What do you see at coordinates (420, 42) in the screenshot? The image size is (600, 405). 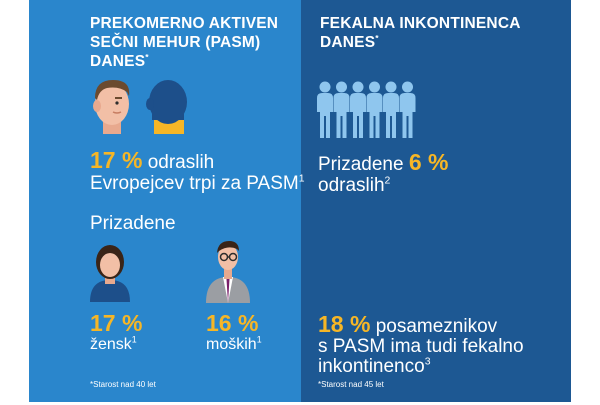 I see `right-heading-line2: DANES*` at bounding box center [420, 42].